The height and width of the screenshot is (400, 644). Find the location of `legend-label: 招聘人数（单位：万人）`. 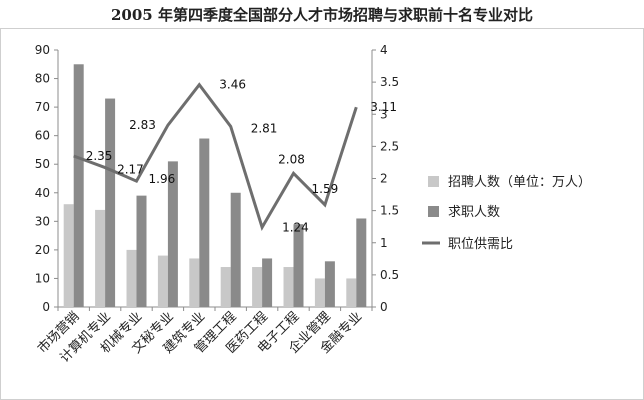

legend-label: 招聘人数（单位：万人） is located at coordinates (519, 182).